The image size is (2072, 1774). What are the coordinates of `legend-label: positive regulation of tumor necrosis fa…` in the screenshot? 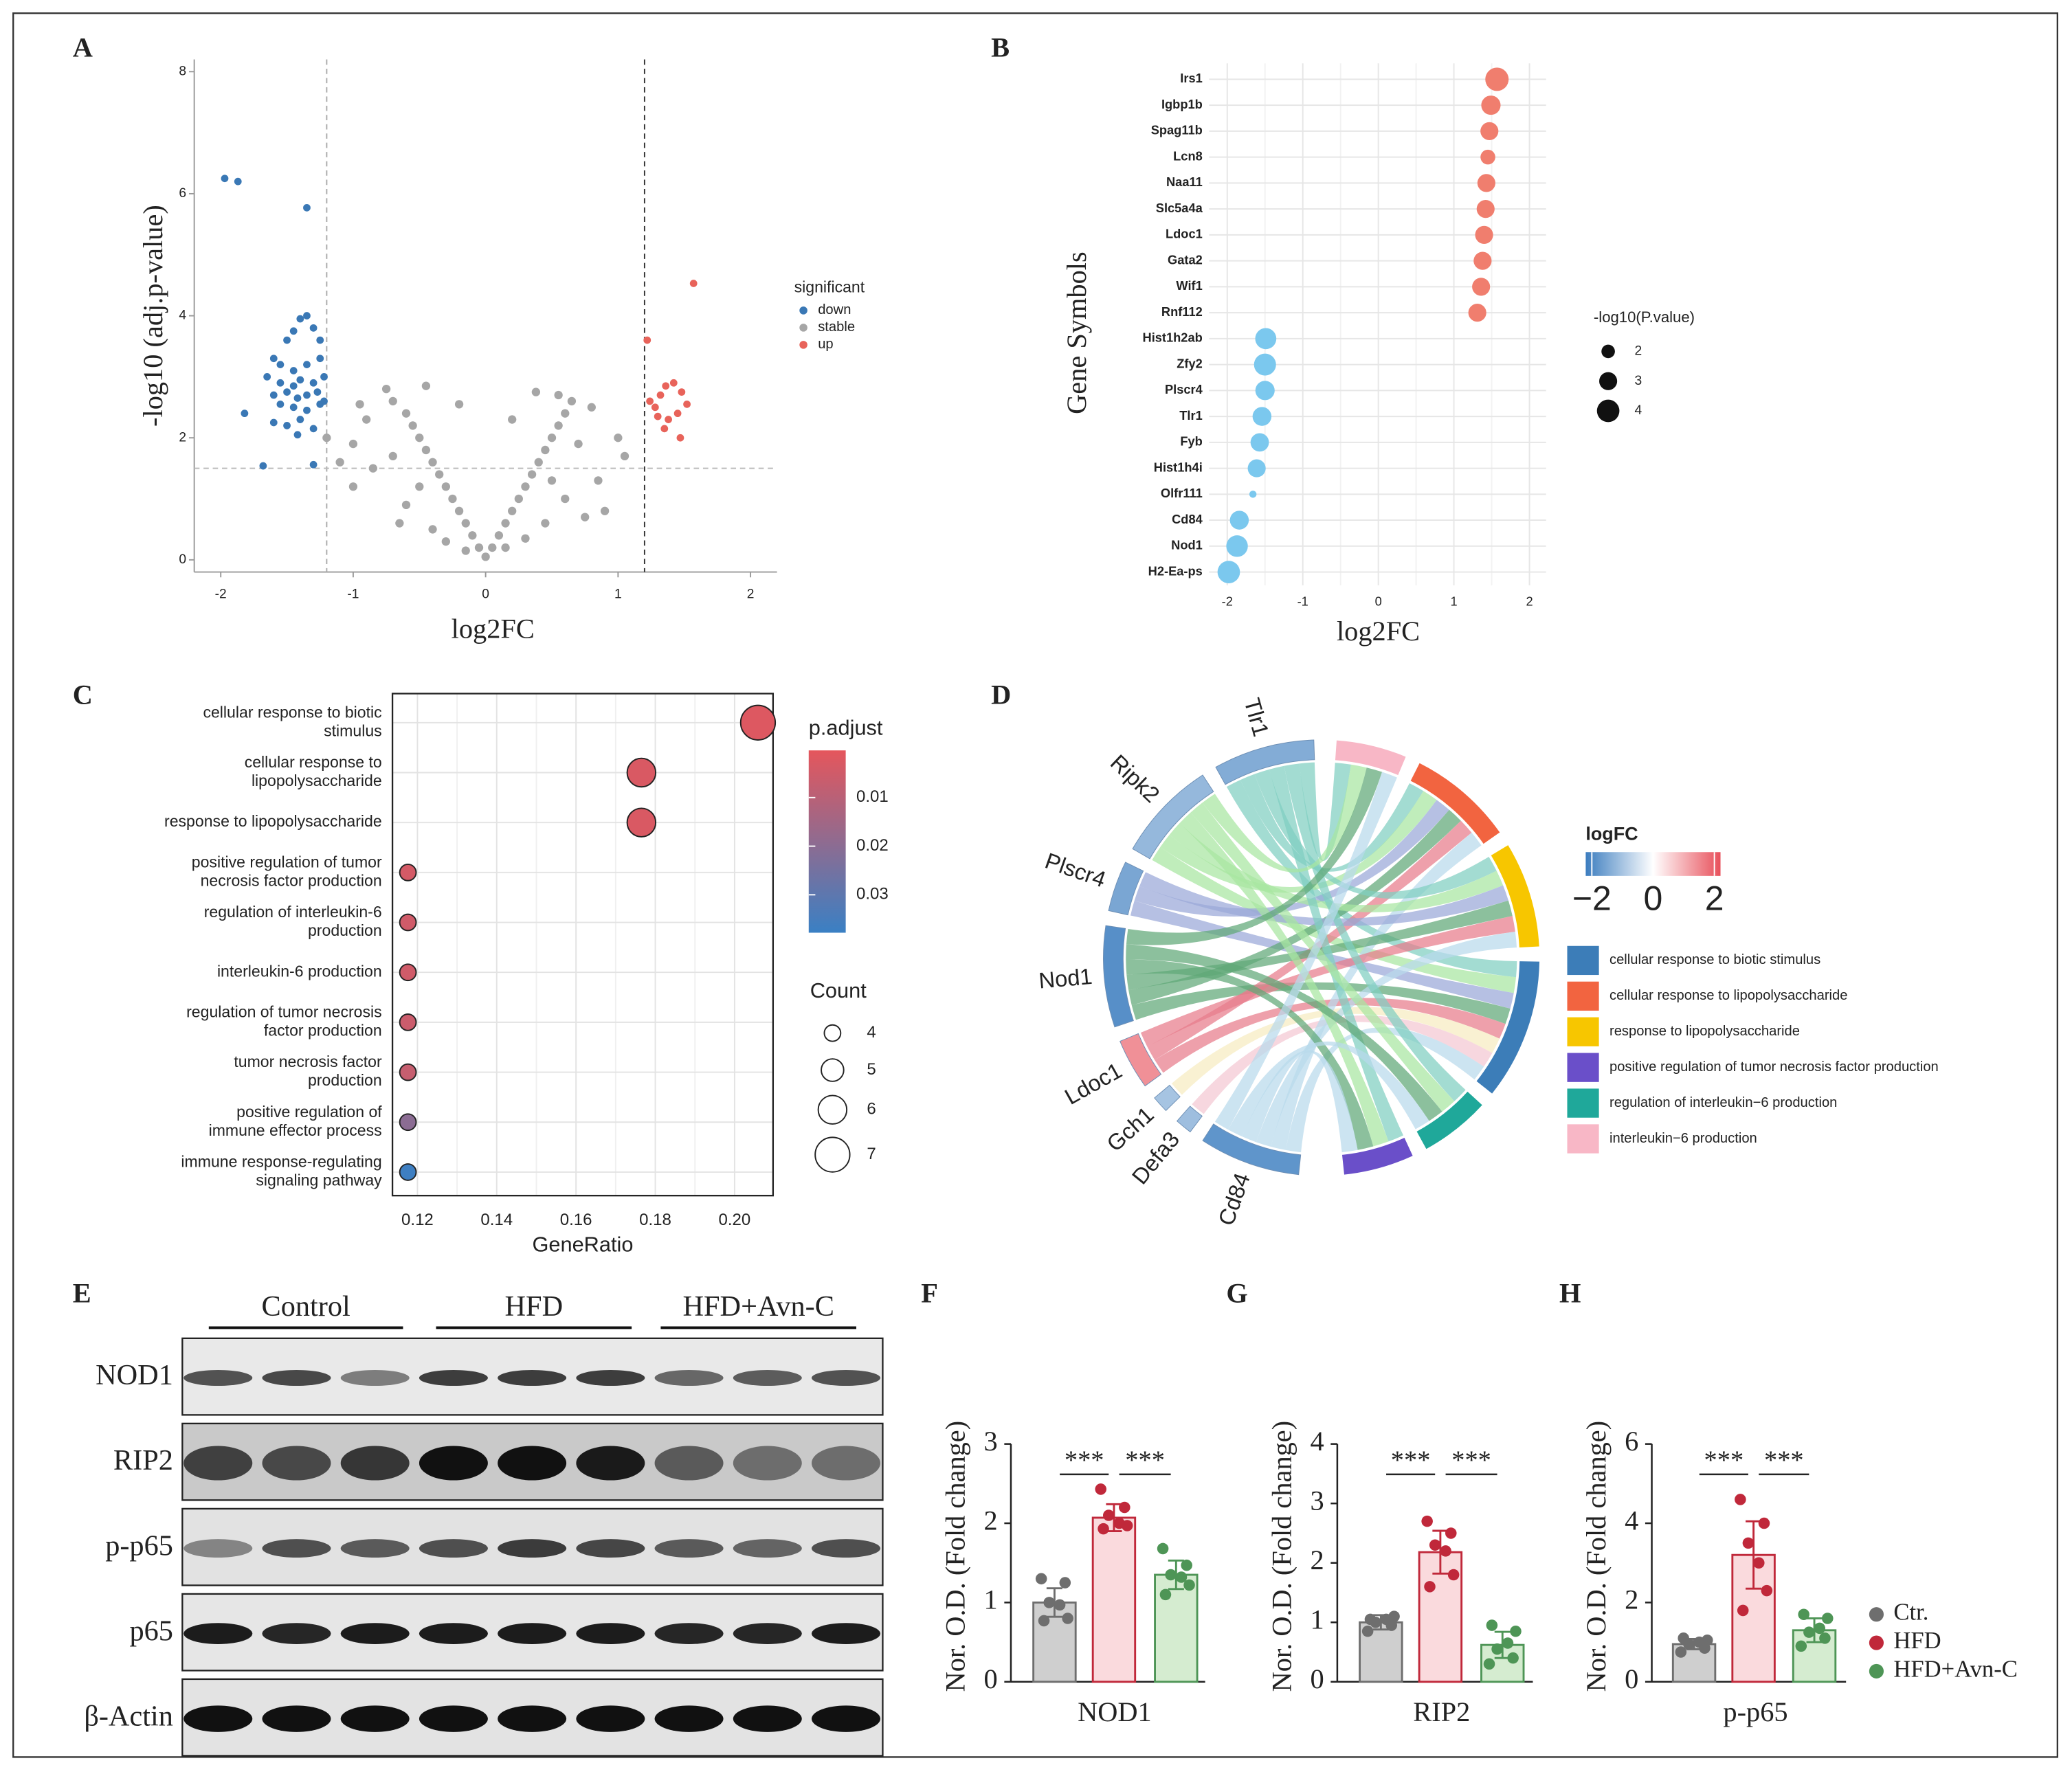 It's located at (1774, 1067).